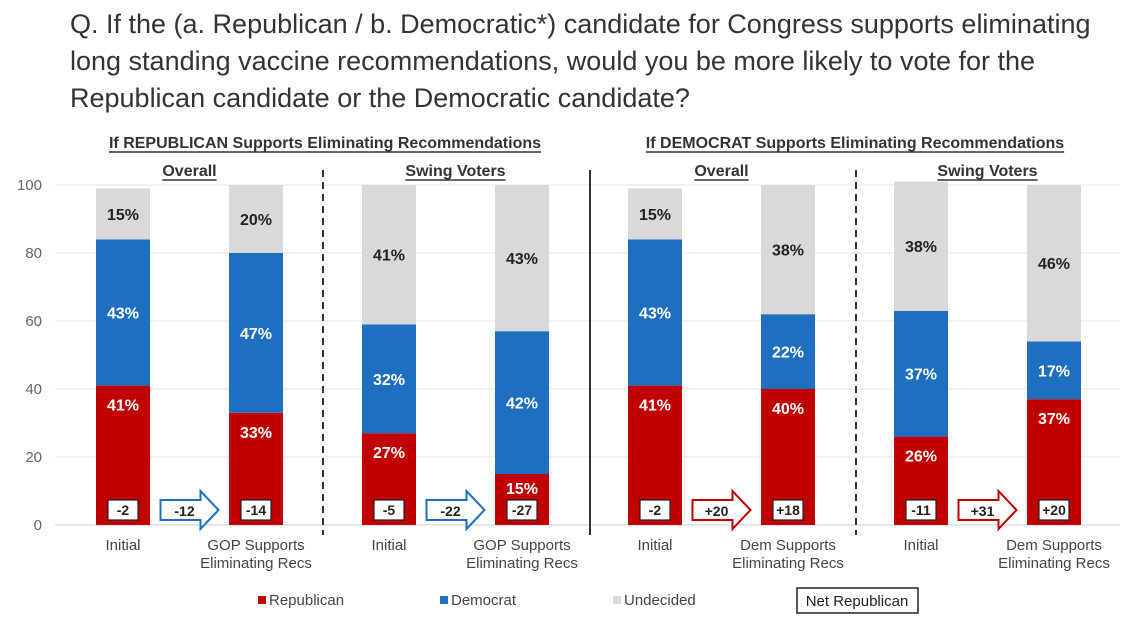 The image size is (1124, 618). I want to click on data-label-democrat: 17%, so click(1054, 371).